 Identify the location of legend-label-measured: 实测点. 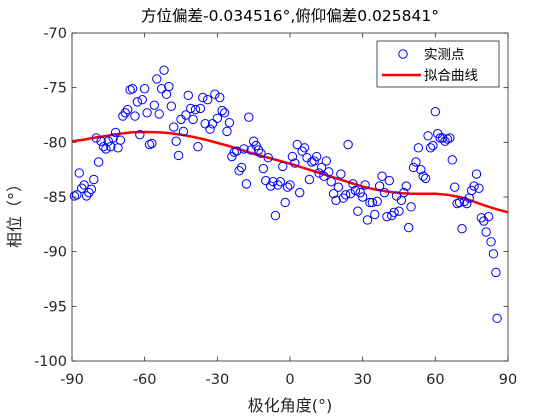
(444, 55).